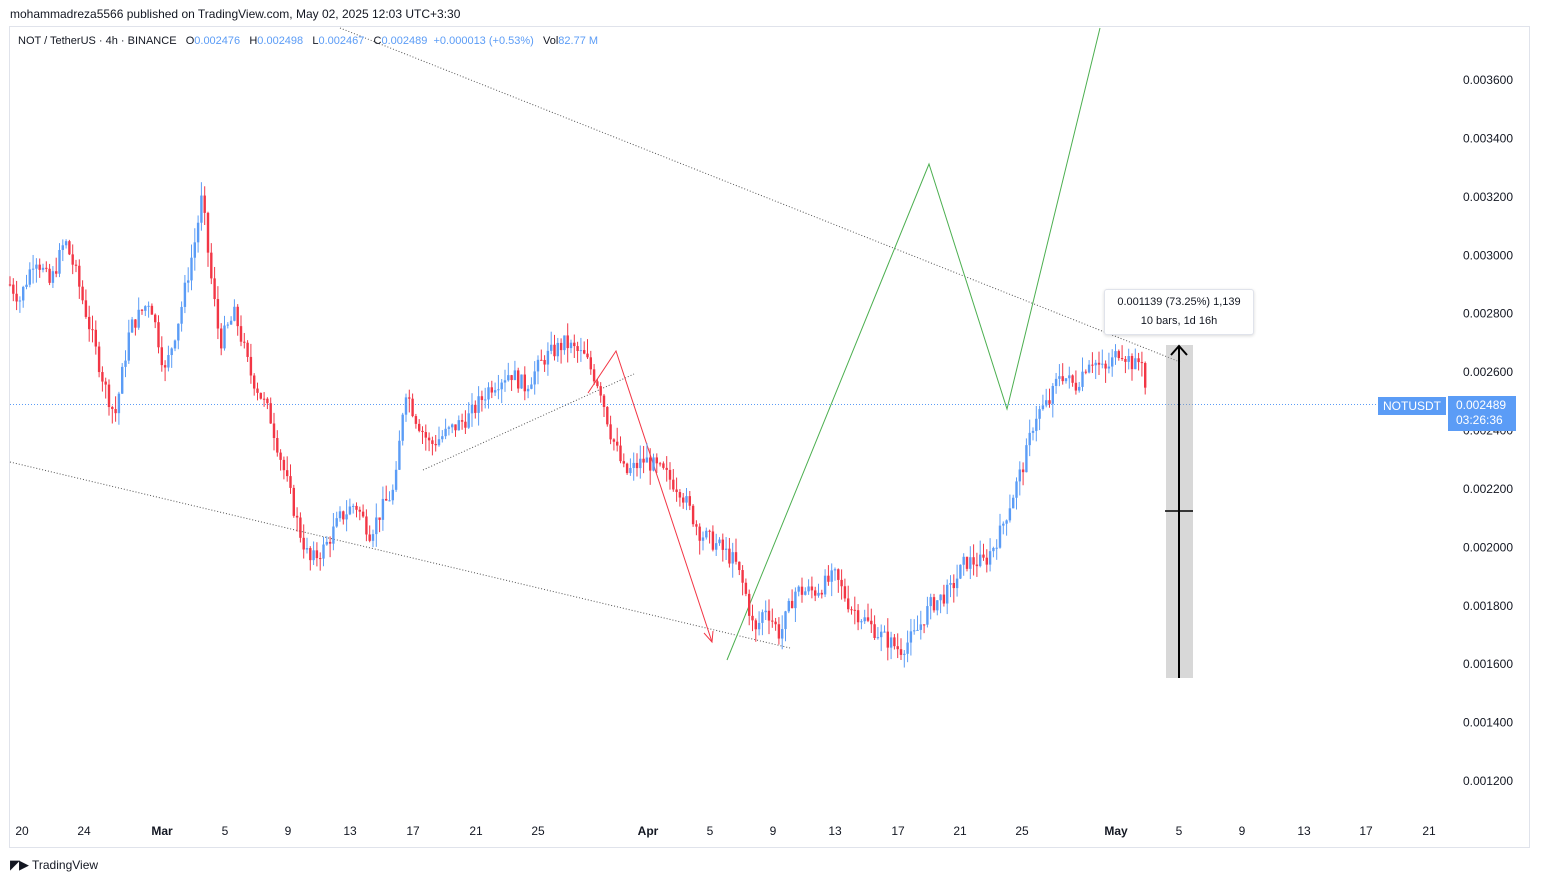 The height and width of the screenshot is (883, 1541). I want to click on legend-c-value: 0.002489, so click(404, 41).